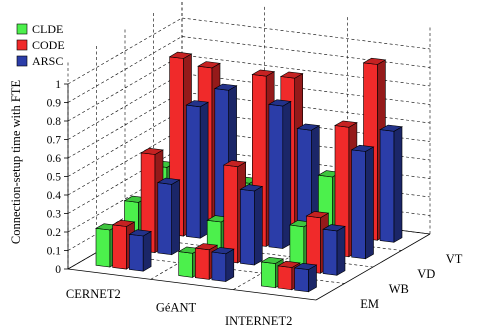 Image resolution: width=480 pixels, height=335 pixels. I want to click on legend-label: ARSC, so click(47, 61).